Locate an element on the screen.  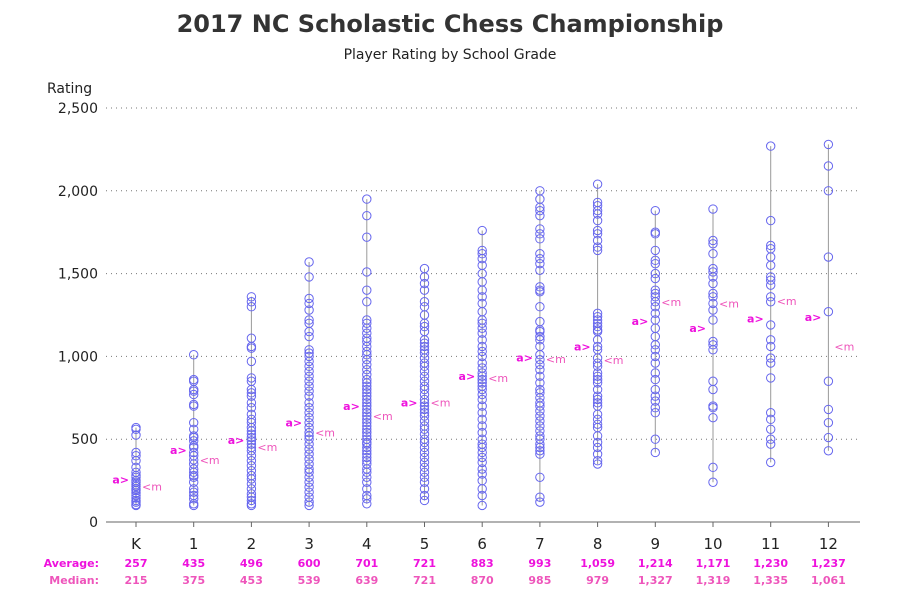
median-value: 539 is located at coordinates (309, 580).